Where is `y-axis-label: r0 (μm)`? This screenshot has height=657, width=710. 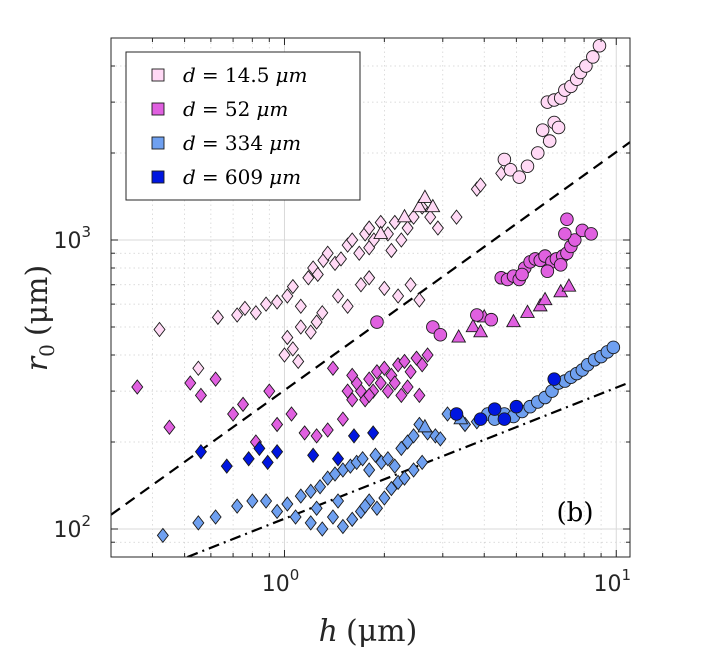 y-axis-label: r0 (μm) is located at coordinates (39, 318).